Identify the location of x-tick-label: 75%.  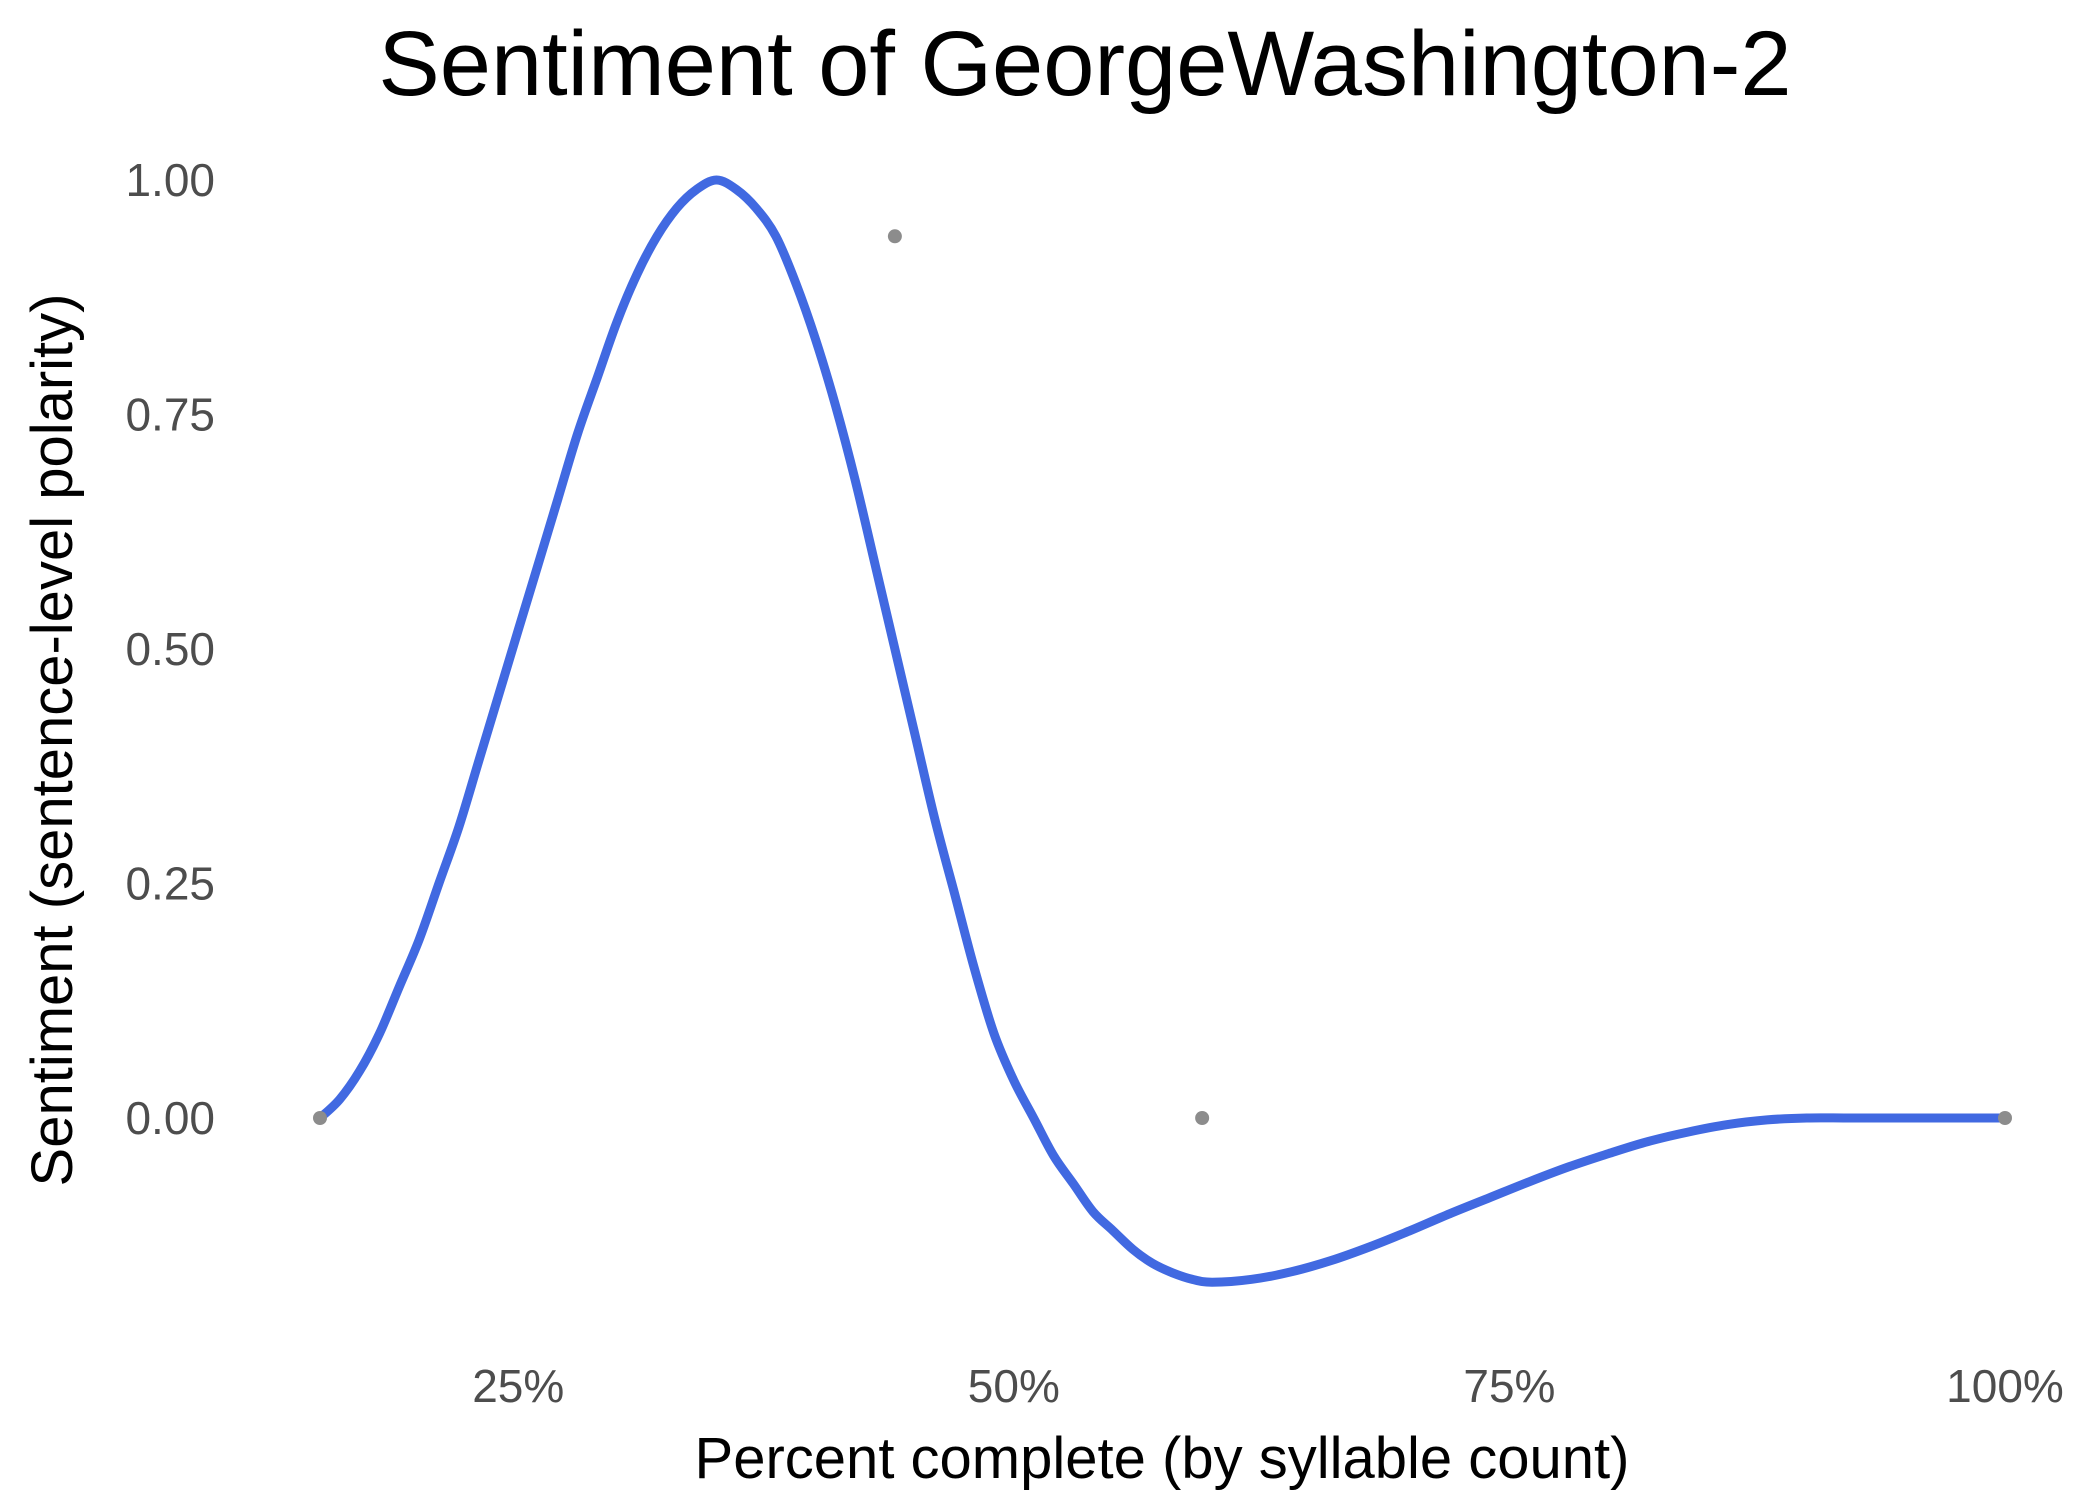
(1509, 1386).